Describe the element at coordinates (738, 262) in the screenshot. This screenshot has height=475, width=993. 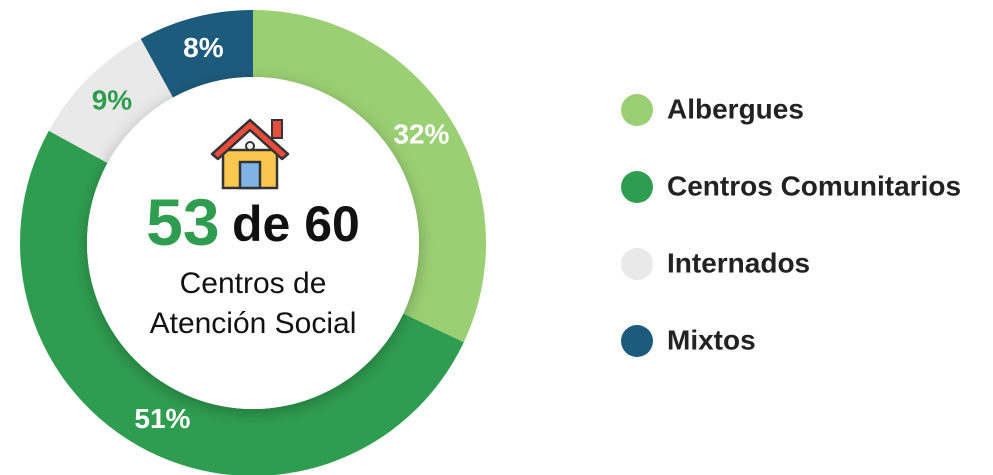
I see `legend-label: Internados` at that location.